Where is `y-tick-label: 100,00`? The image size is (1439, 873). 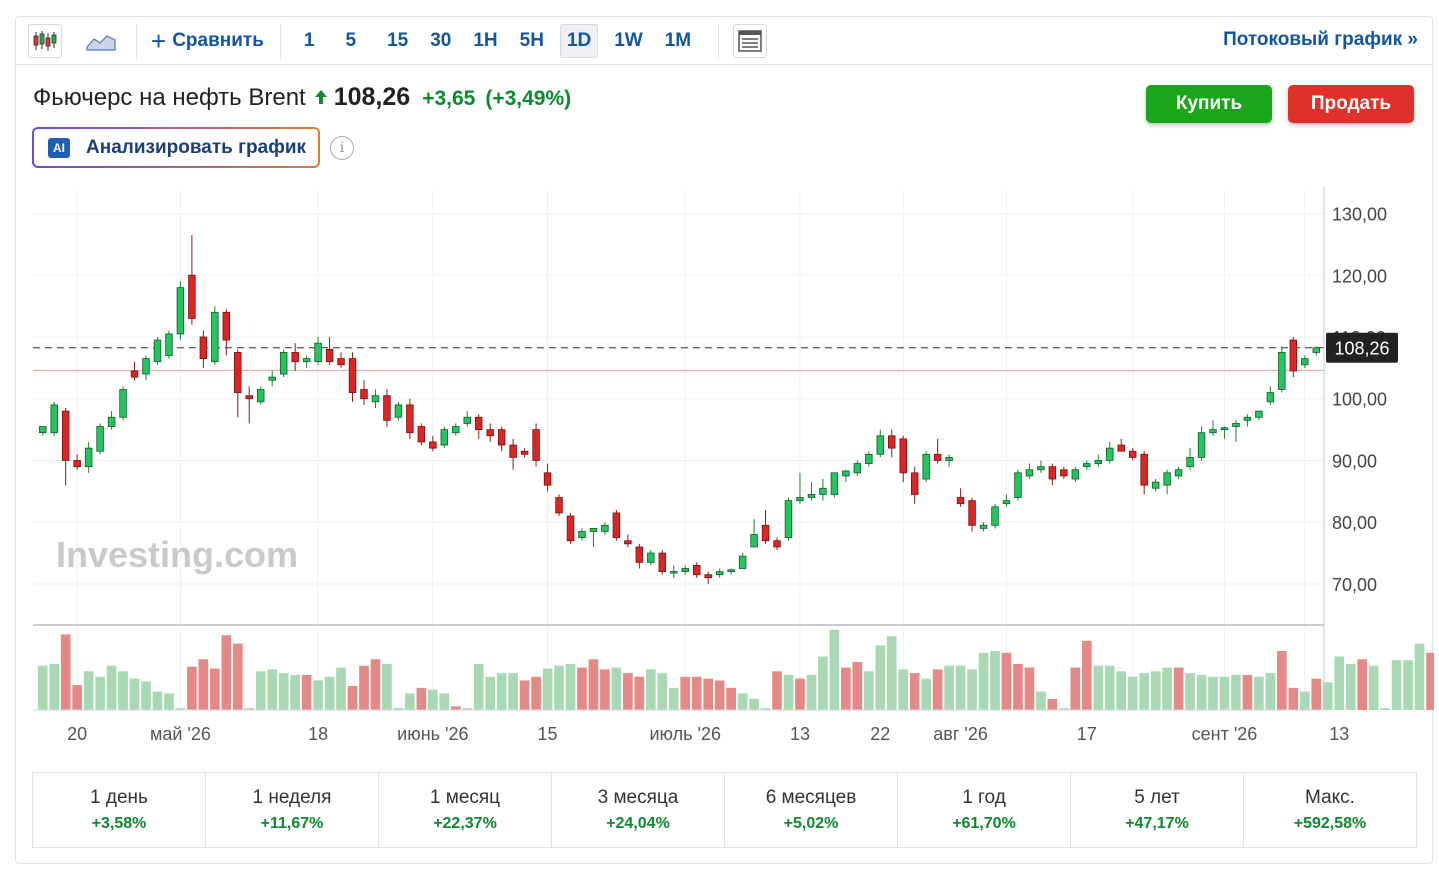 y-tick-label: 100,00 is located at coordinates (1359, 400).